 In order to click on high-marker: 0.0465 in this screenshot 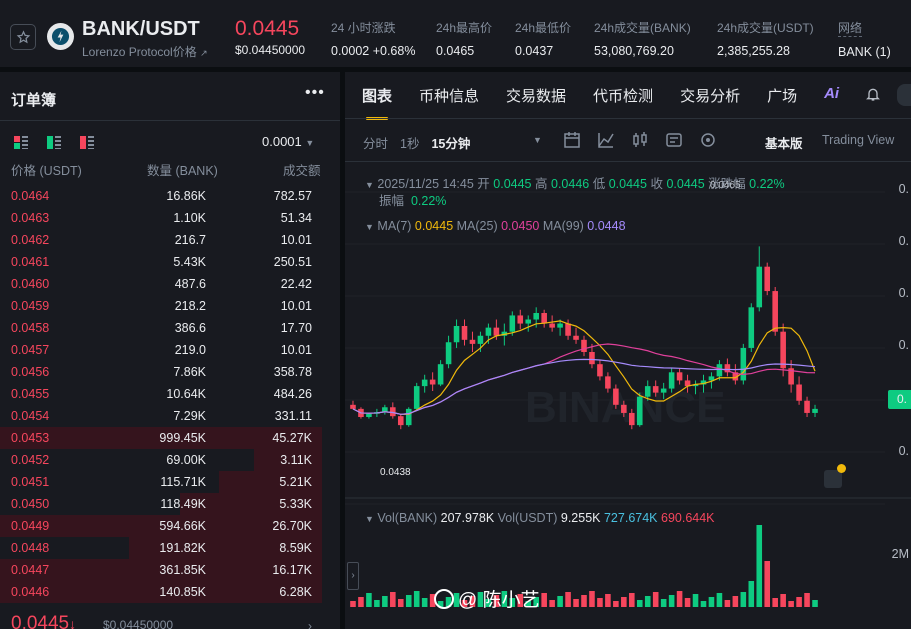, I will do `click(725, 185)`.